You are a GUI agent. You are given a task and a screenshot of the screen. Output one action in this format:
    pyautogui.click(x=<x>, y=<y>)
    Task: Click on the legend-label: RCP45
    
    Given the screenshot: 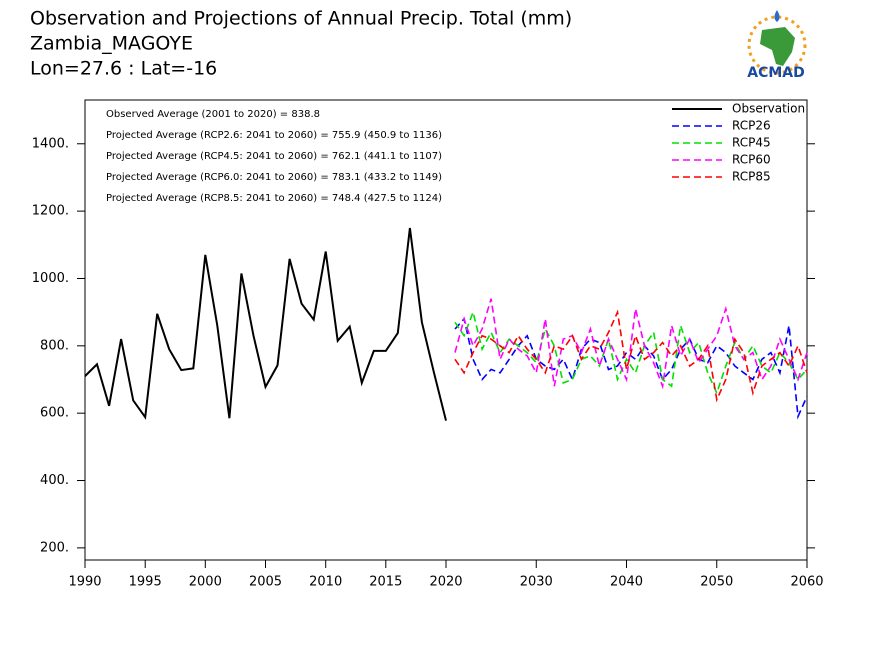 What is the action you would take?
    pyautogui.click(x=751, y=143)
    